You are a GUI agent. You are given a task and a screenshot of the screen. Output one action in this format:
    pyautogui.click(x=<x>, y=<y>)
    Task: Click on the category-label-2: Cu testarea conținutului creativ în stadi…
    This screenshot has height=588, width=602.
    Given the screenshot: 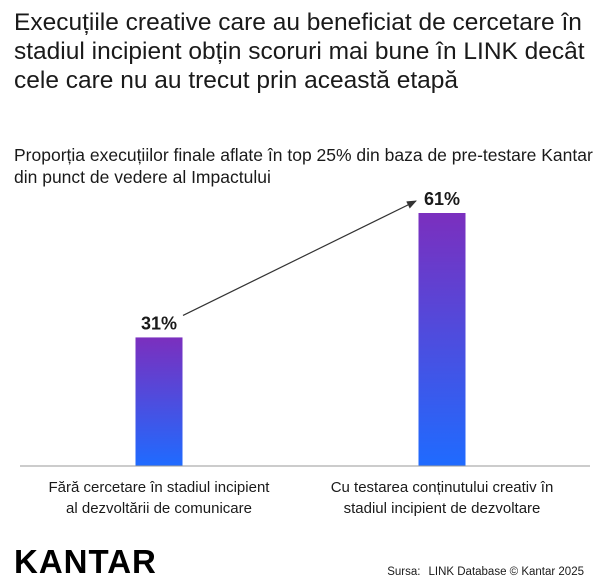 What is the action you would take?
    pyautogui.click(x=442, y=498)
    